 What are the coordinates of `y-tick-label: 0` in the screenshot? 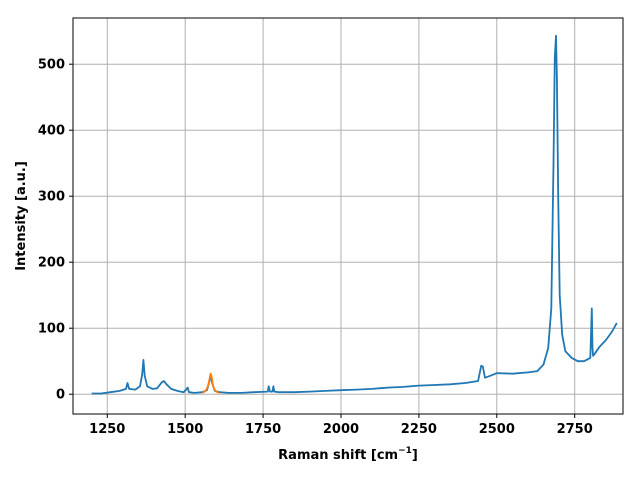 It's located at (60, 395).